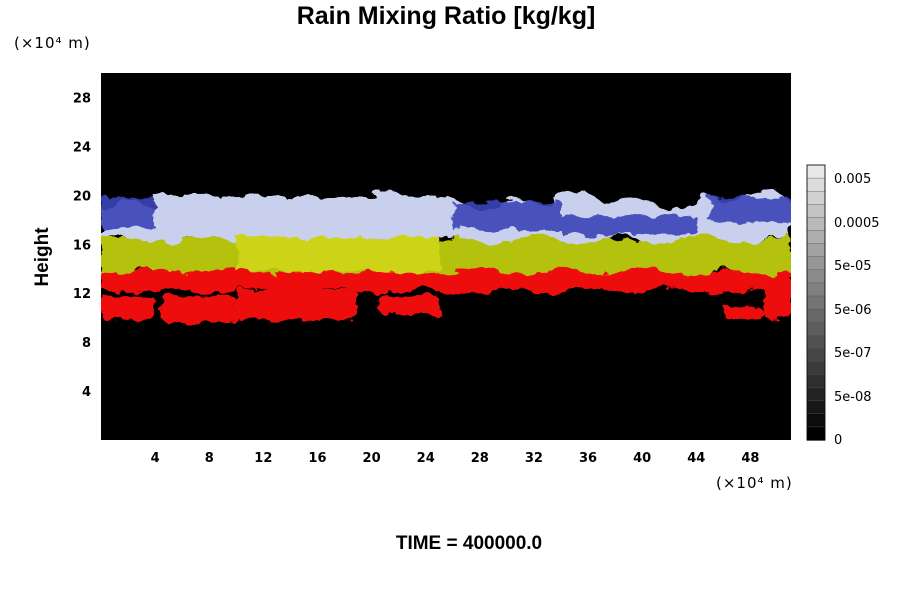 This screenshot has height=600, width=900. I want to click on field-layer-light, so click(304, 216).